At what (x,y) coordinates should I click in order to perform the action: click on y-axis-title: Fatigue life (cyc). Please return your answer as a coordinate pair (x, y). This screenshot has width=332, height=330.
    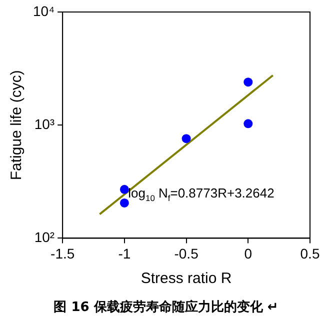
    Looking at the image, I should click on (17, 125).